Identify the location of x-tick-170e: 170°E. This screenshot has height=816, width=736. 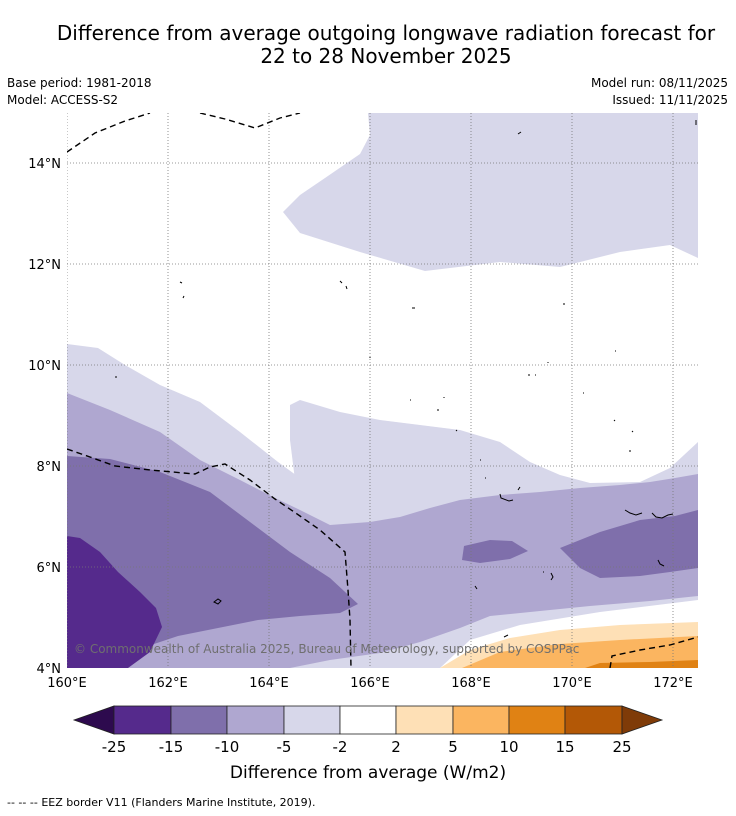
(572, 683).